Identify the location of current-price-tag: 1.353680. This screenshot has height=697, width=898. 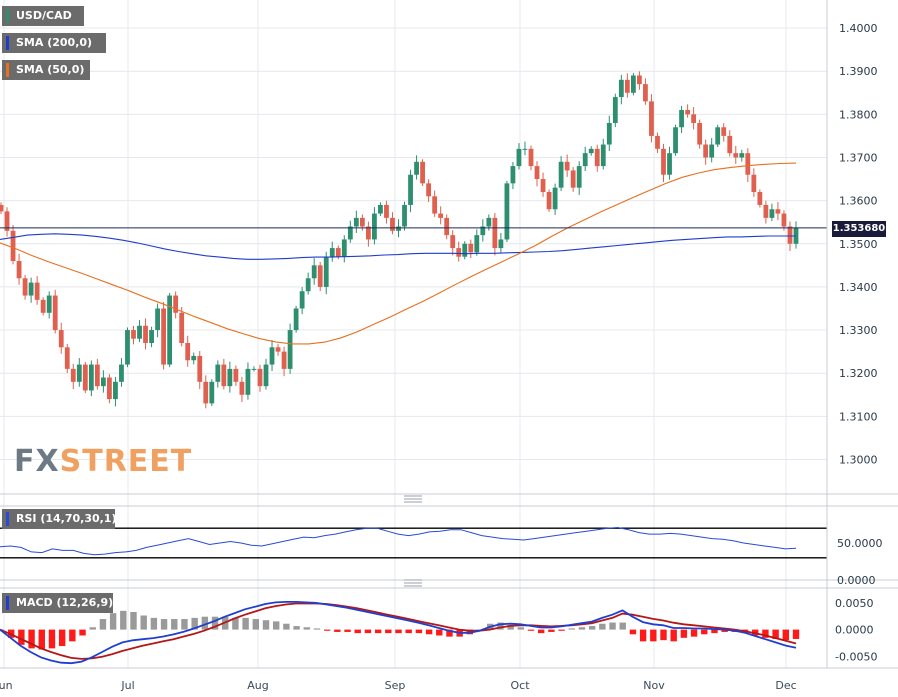
(859, 229).